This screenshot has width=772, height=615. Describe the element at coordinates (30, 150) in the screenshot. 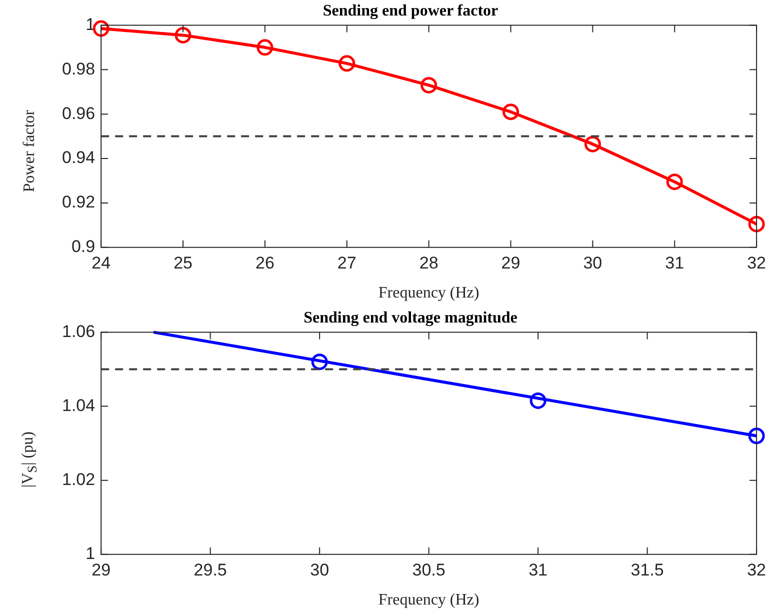

I see `y-axis-title: Power factor` at that location.